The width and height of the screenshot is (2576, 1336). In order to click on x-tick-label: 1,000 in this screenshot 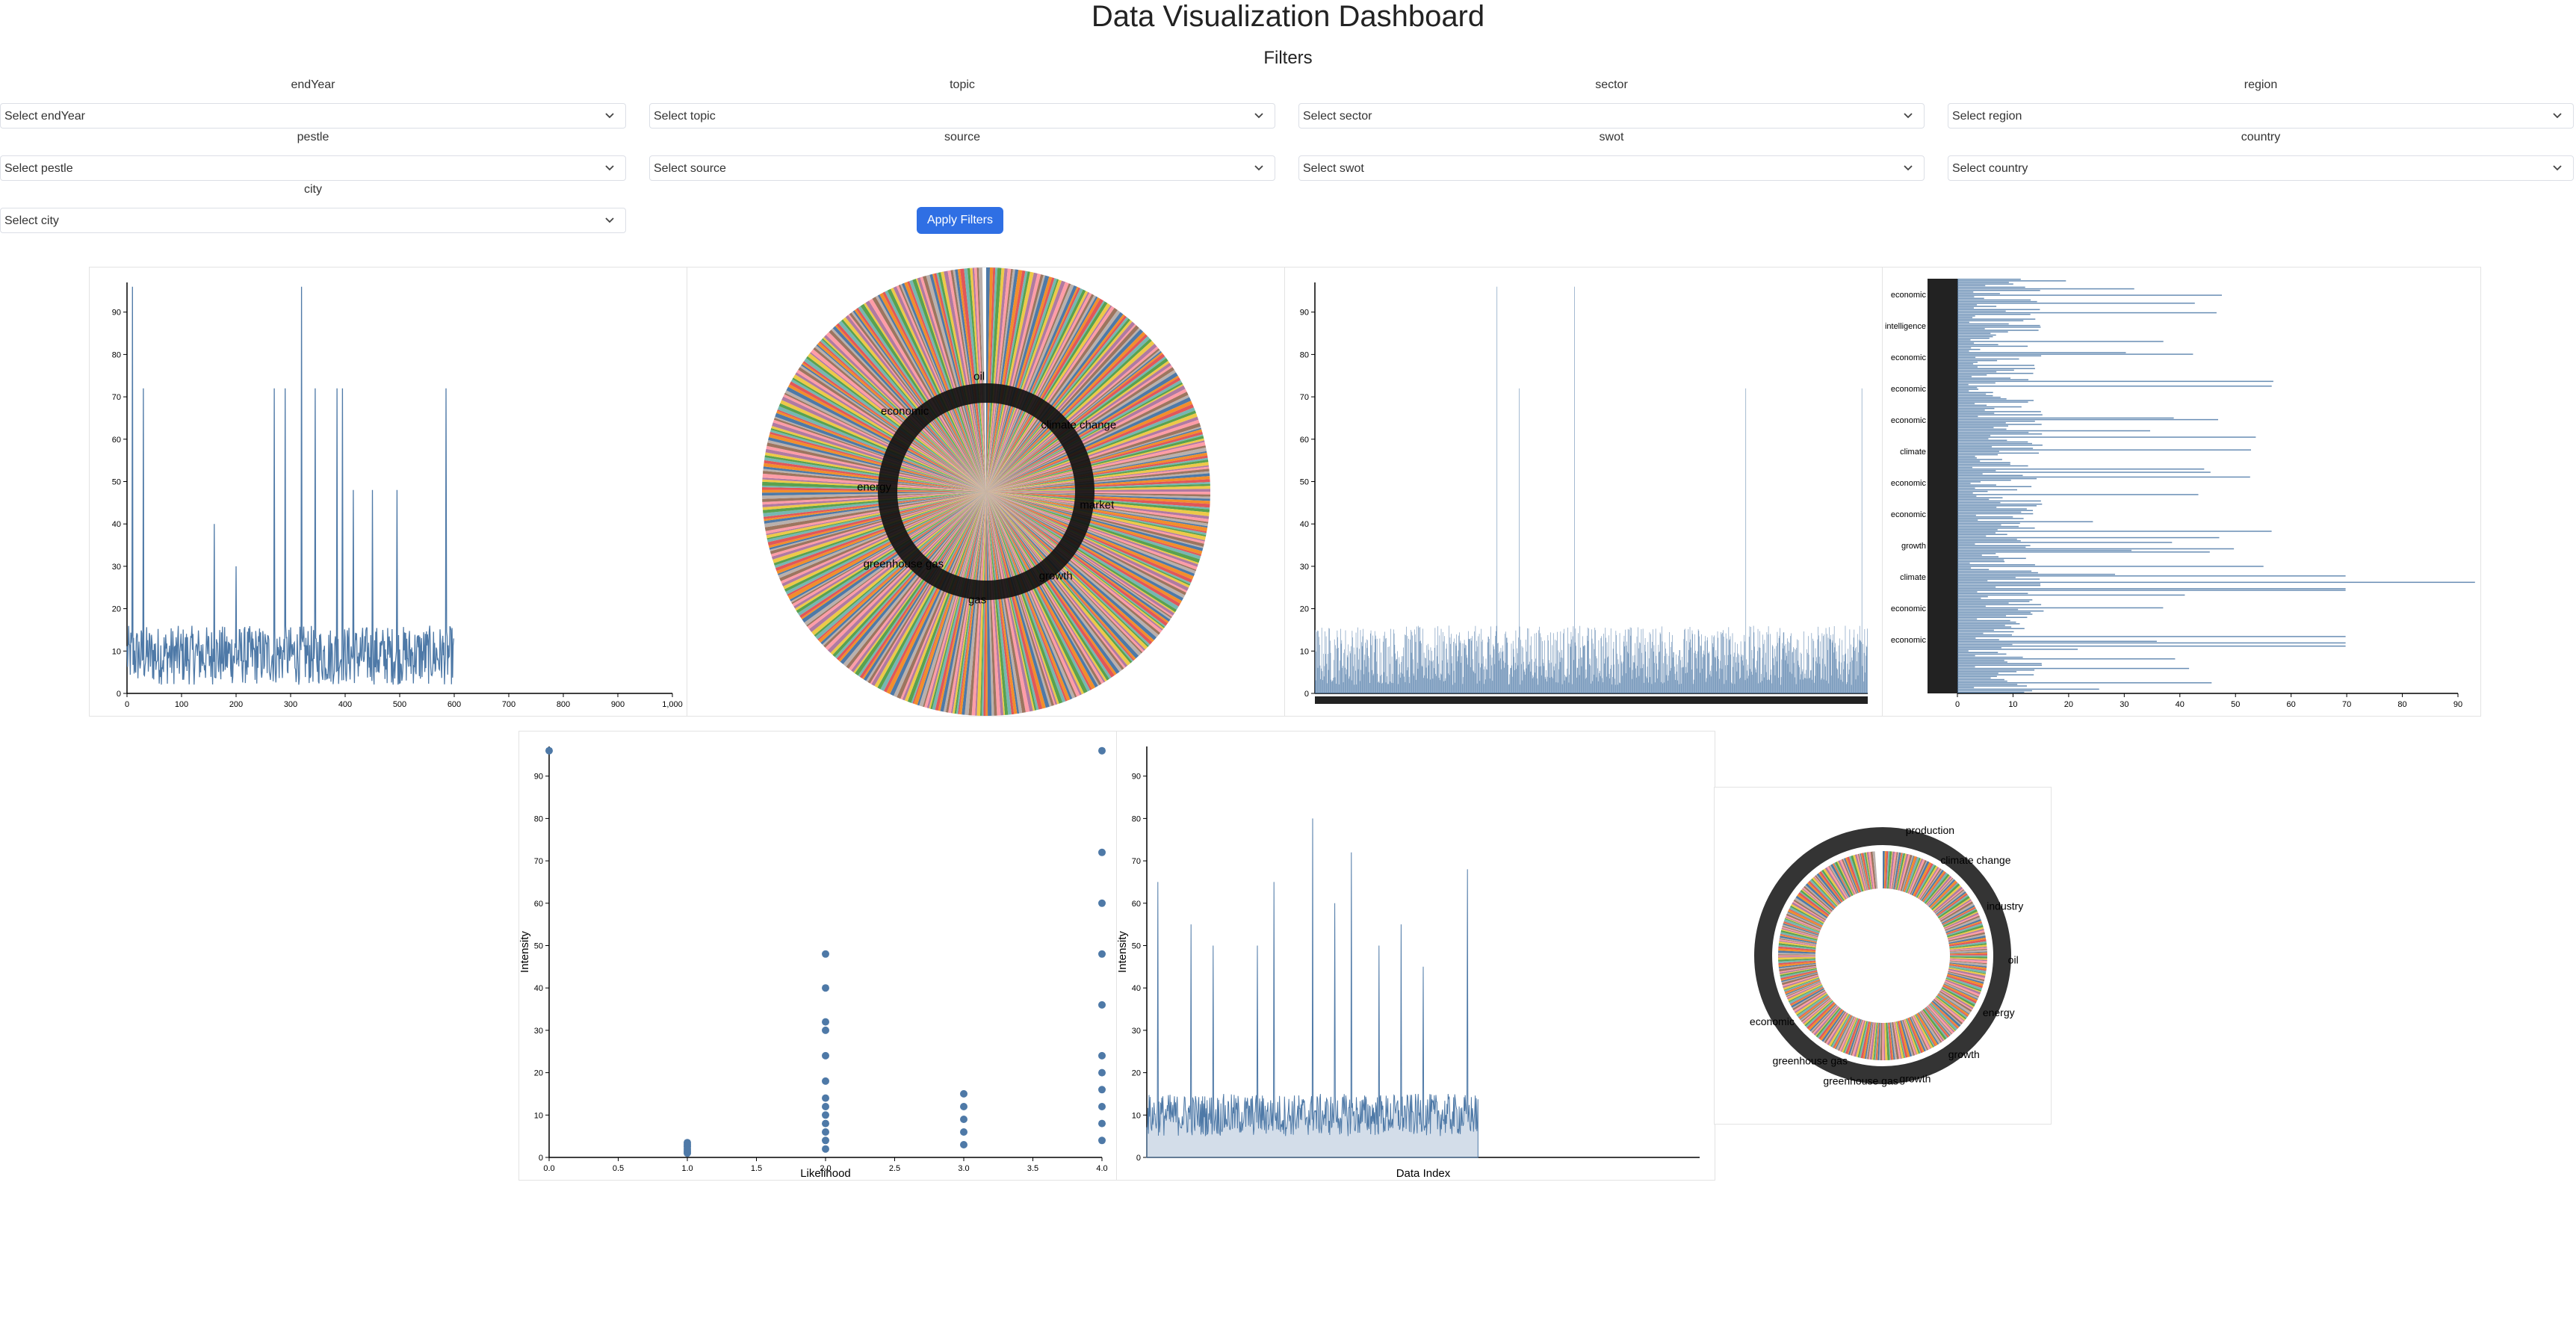, I will do `click(672, 704)`.